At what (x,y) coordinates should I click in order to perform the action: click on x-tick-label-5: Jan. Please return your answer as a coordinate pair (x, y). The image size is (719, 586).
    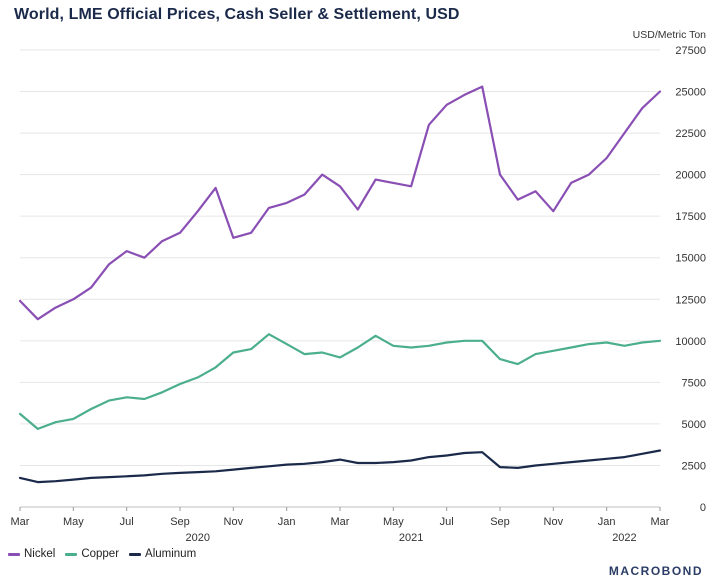
    Looking at the image, I should click on (287, 522).